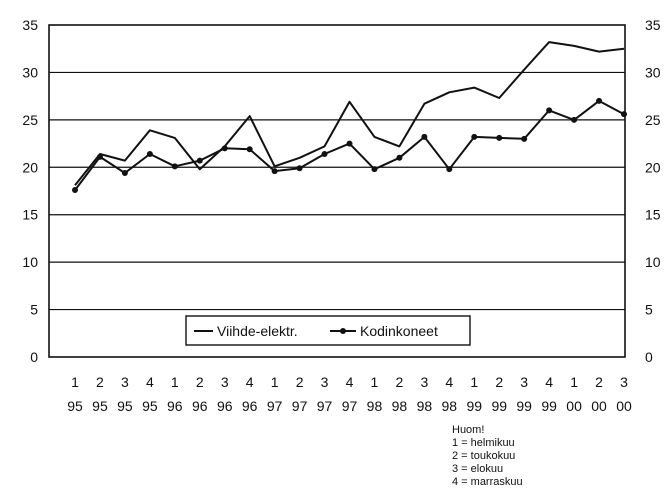 This screenshot has width=671, height=500. What do you see at coordinates (399, 331) in the screenshot?
I see `legend-label-kodinkoneet: Kodinkoneet` at bounding box center [399, 331].